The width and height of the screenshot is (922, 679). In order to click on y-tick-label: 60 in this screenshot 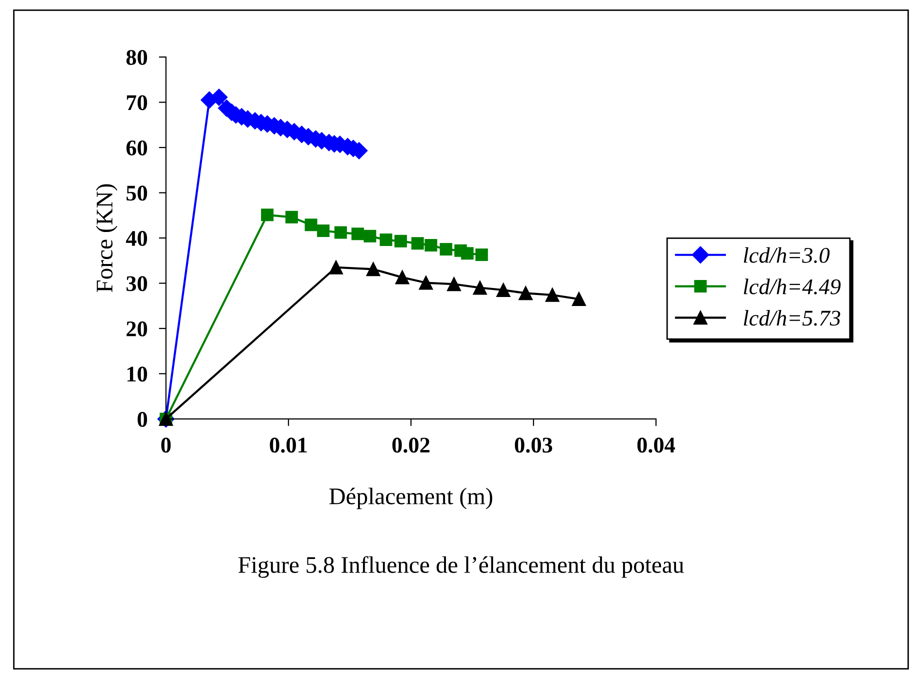, I will do `click(137, 148)`.